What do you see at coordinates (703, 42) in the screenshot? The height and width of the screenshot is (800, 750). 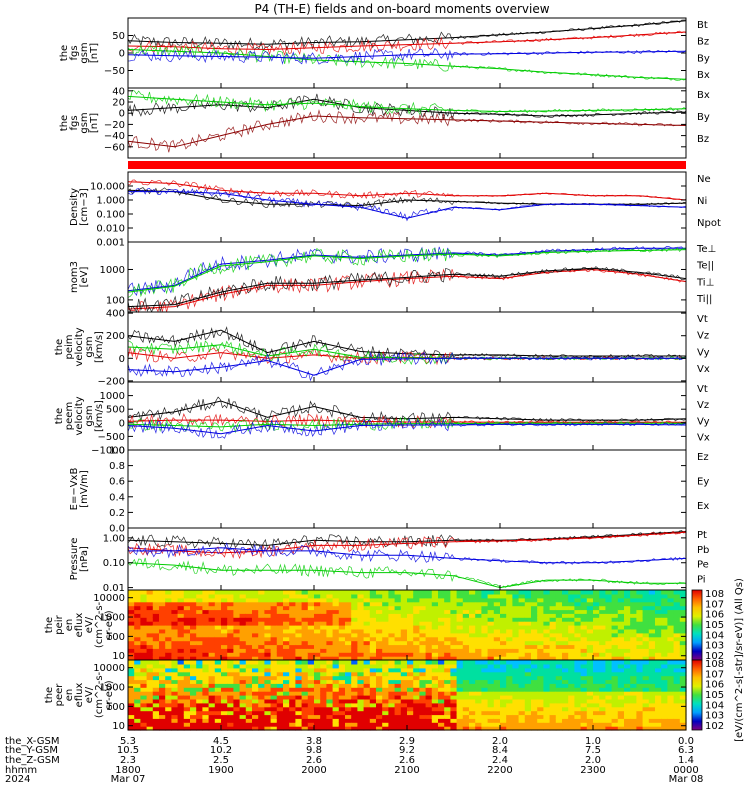 I see `legend-item: Bz` at bounding box center [703, 42].